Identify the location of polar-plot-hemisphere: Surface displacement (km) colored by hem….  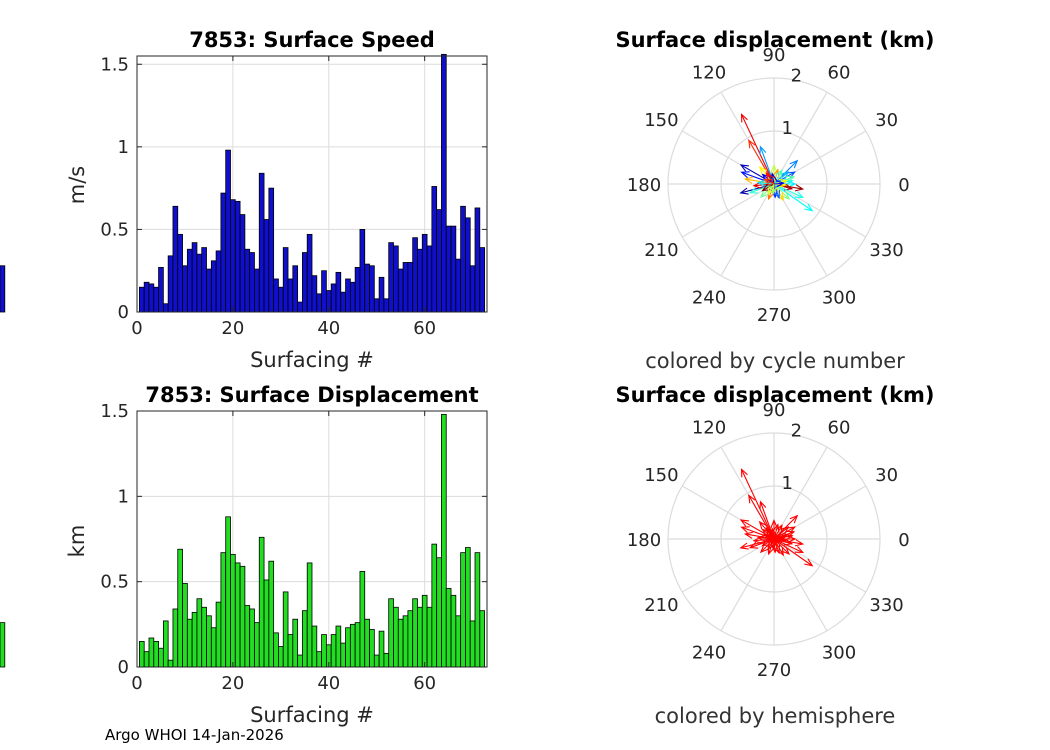
(774, 555).